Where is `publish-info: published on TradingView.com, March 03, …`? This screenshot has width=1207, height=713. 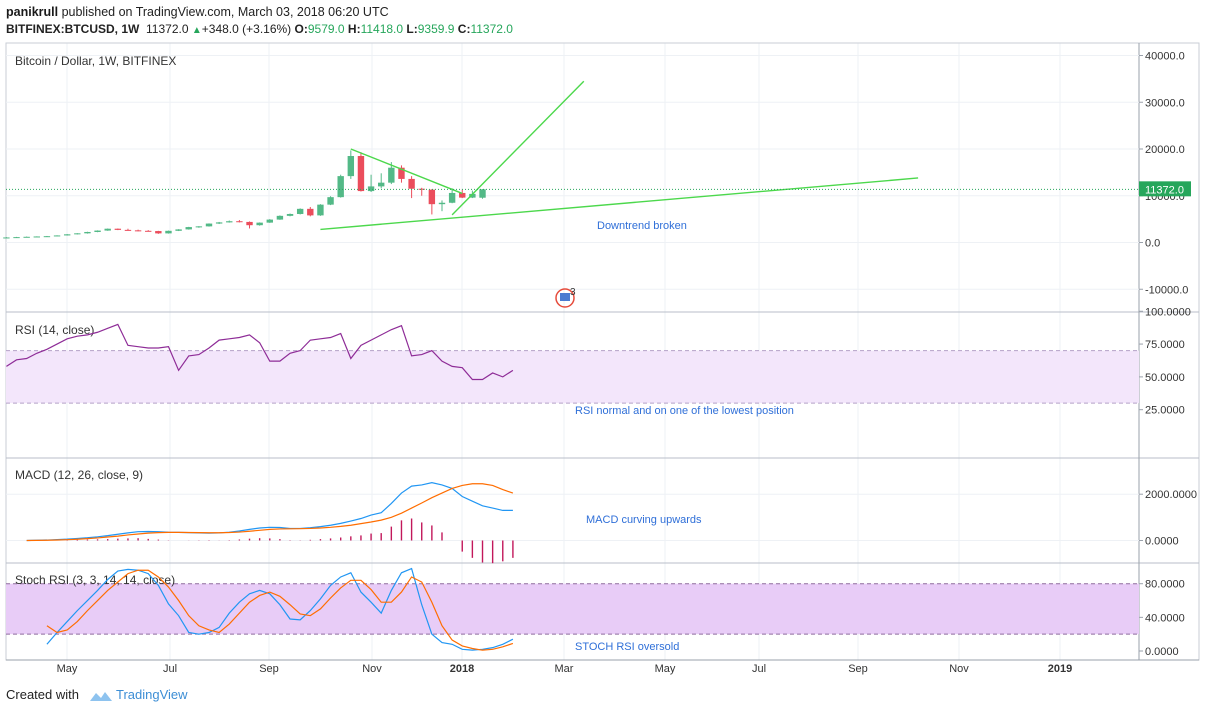
publish-info: published on TradingView.com, March 03, … is located at coordinates (225, 12).